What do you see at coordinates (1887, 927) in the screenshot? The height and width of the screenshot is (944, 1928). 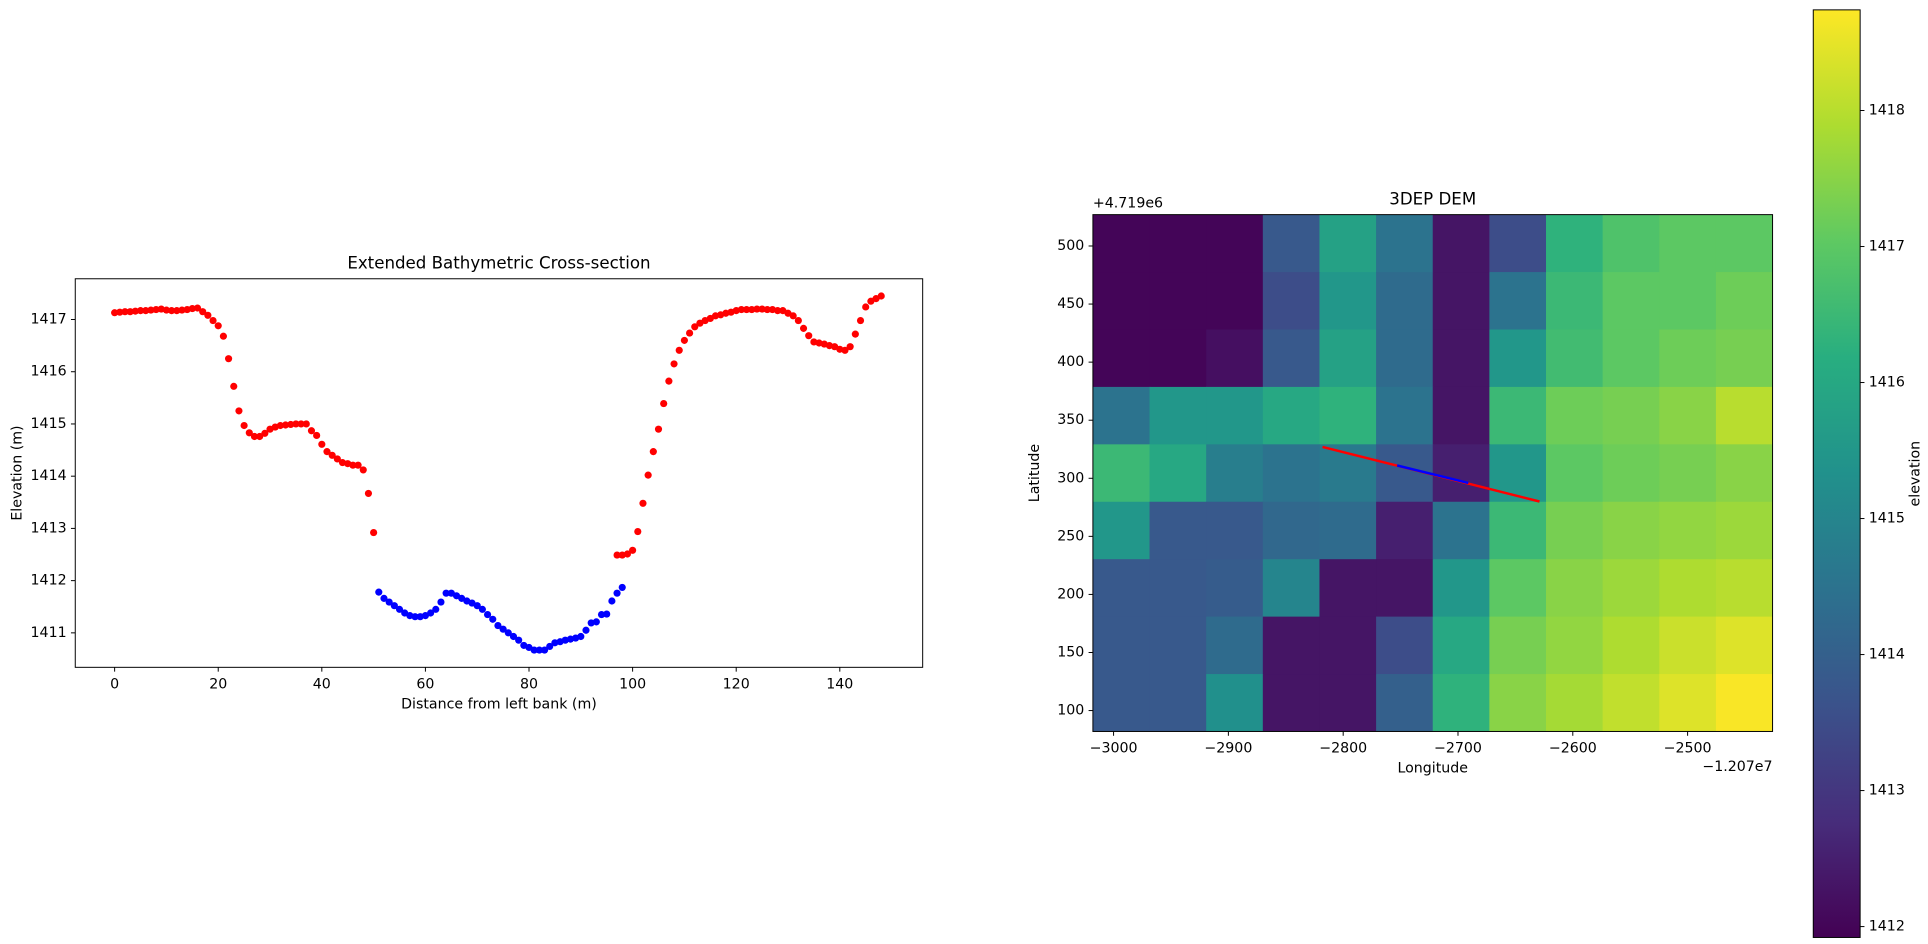 I see `colorbar-tick-label: 1412` at bounding box center [1887, 927].